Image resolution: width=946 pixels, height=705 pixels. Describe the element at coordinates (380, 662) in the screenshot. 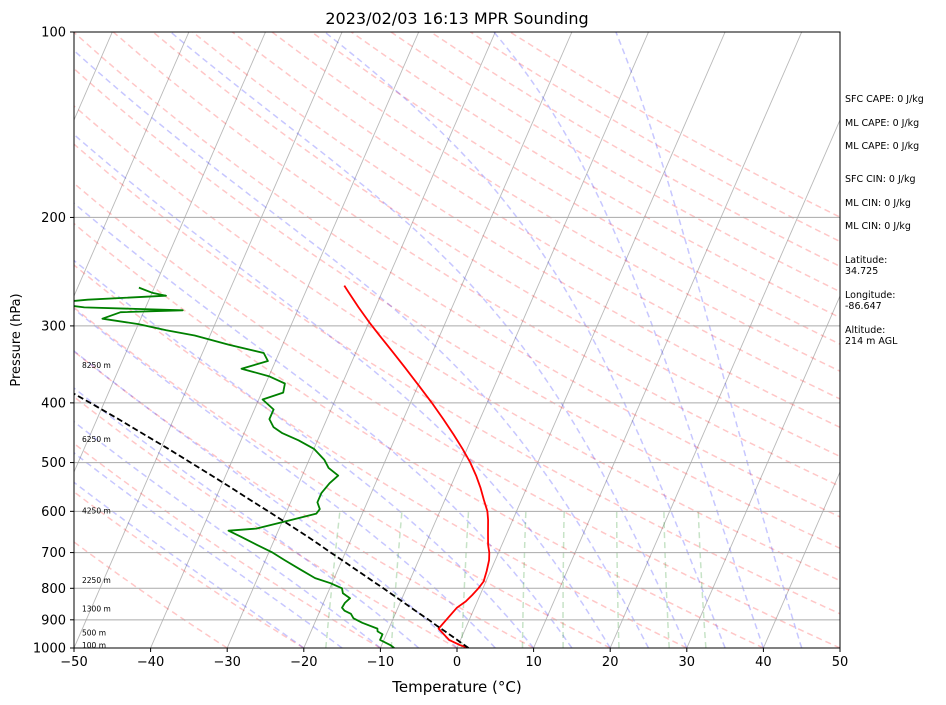

I see `x-tick-label: −10` at that location.